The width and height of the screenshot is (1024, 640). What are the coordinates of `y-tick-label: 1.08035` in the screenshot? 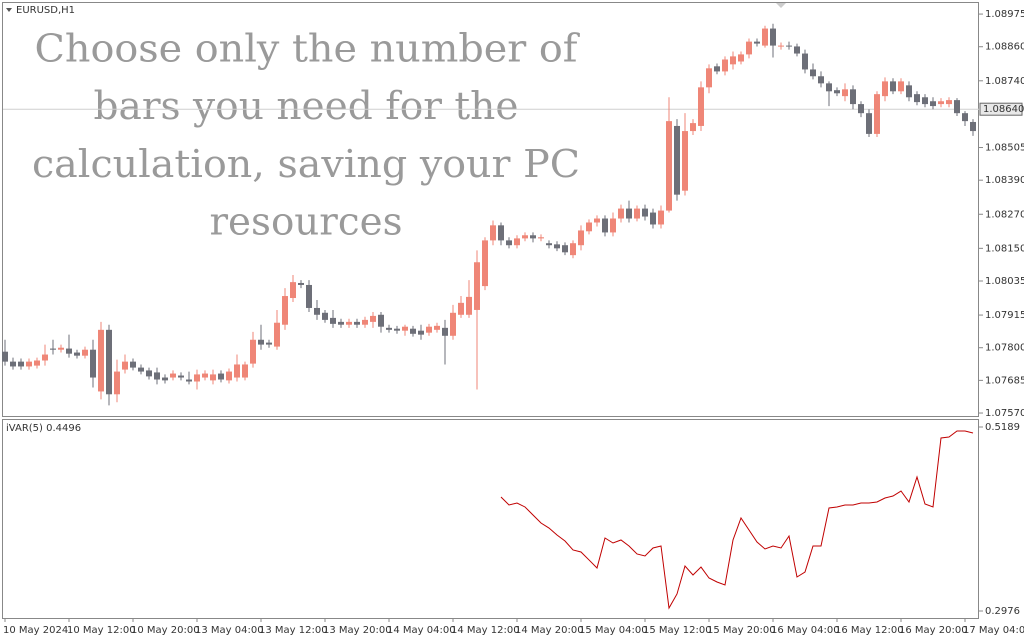 It's located at (1004, 281).